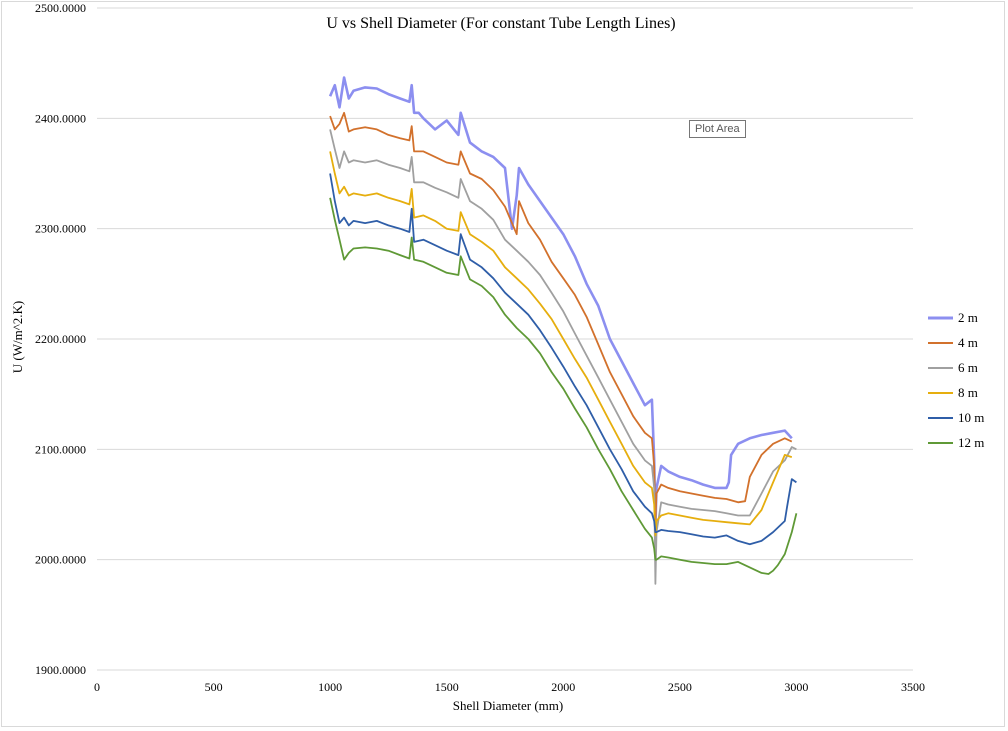 The height and width of the screenshot is (731, 1008). Describe the element at coordinates (60, 8) in the screenshot. I see `y-tick-label: 2500.0000` at that location.